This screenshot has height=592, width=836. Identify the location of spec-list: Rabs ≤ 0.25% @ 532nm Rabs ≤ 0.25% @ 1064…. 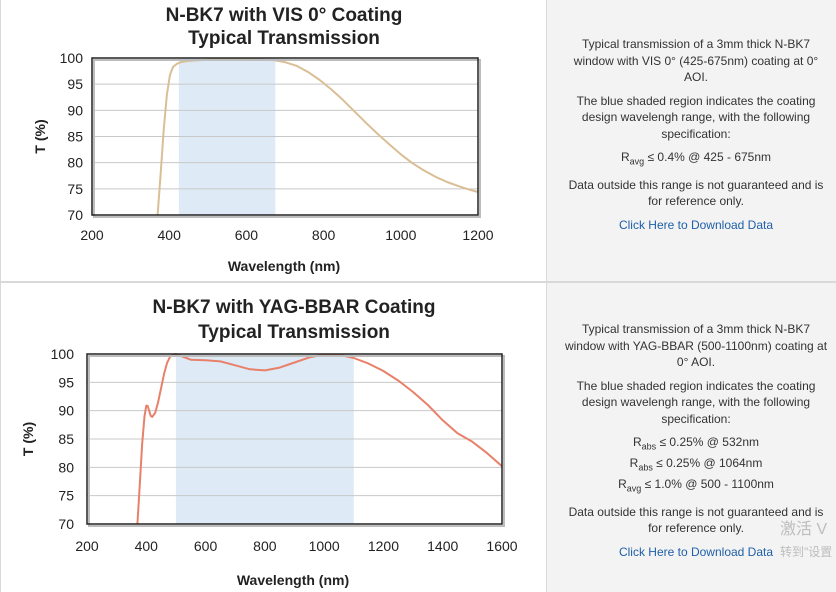
(696, 465).